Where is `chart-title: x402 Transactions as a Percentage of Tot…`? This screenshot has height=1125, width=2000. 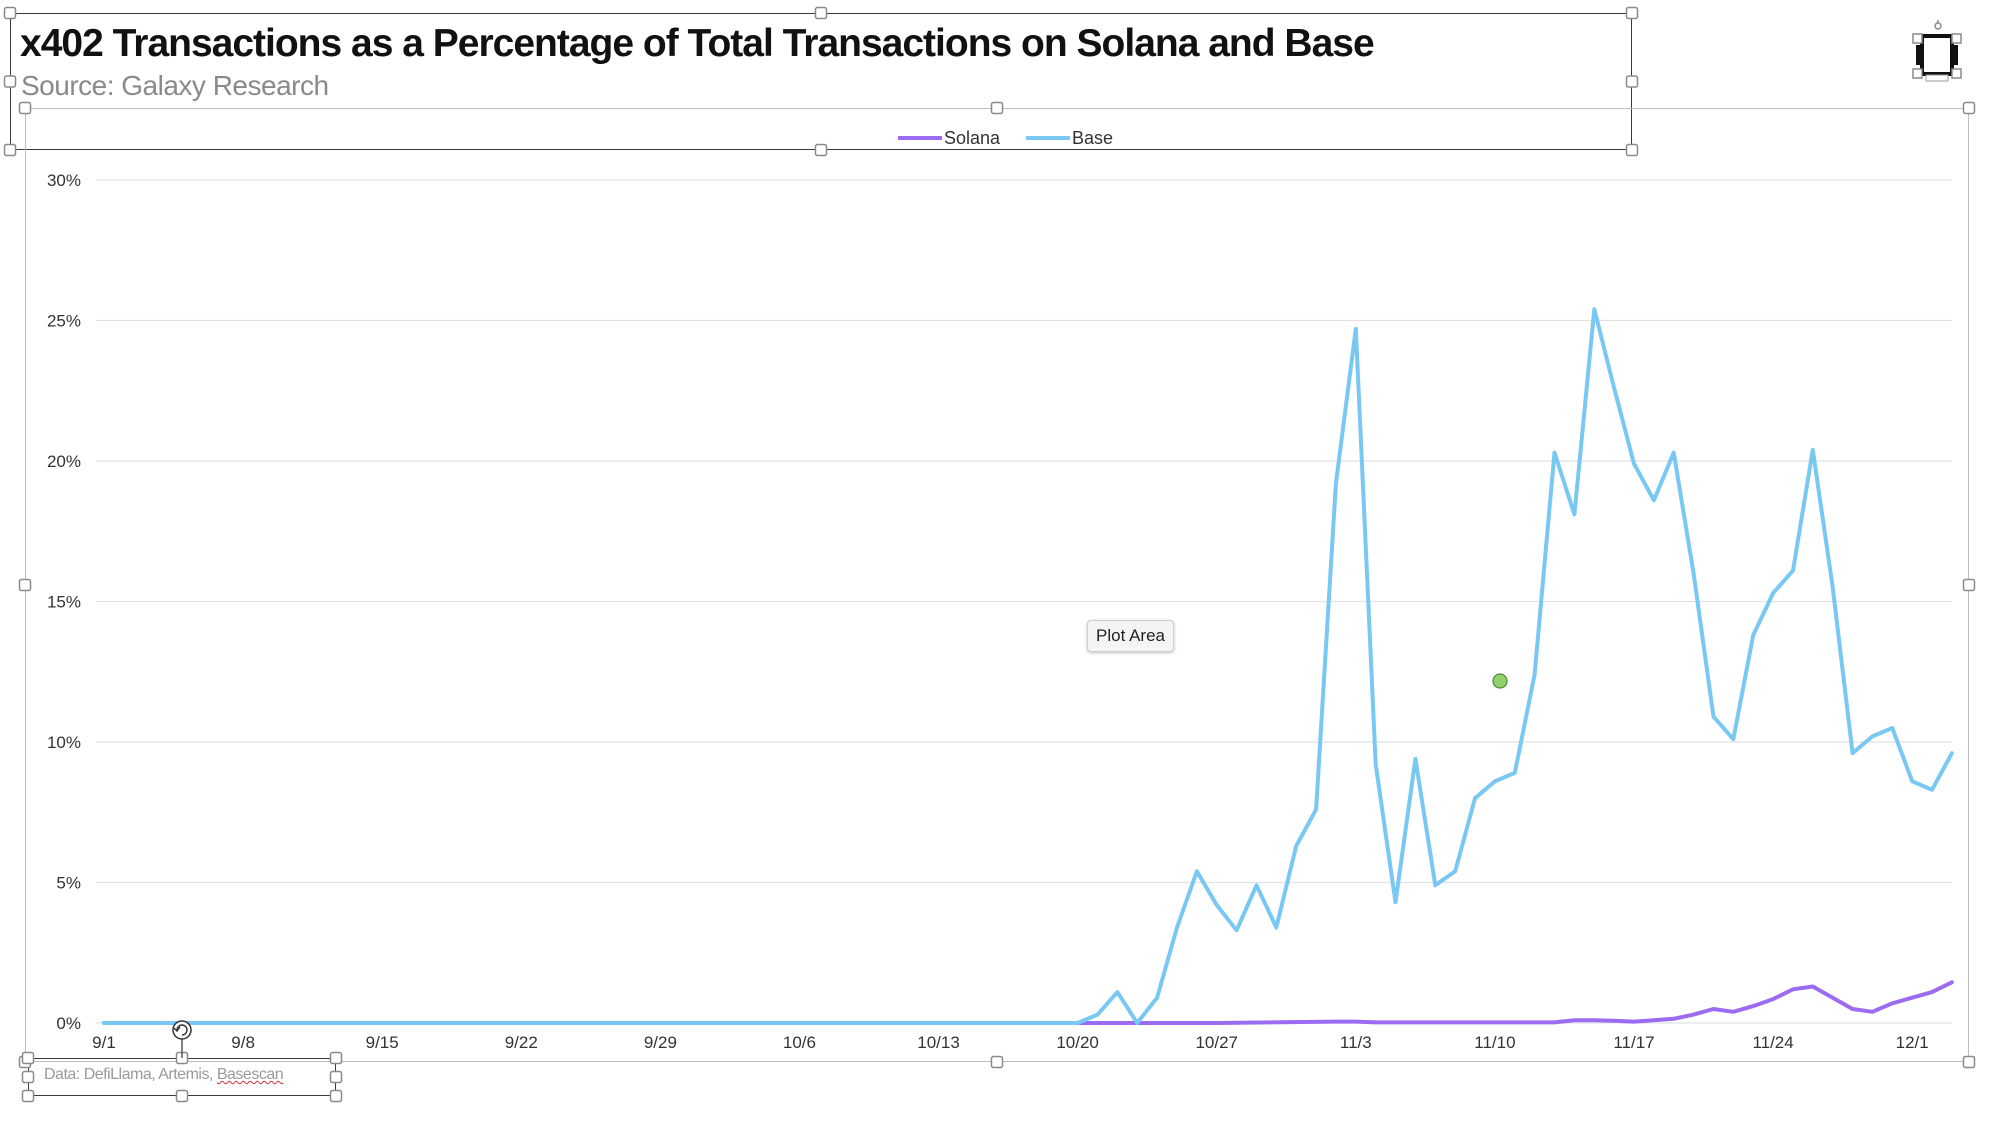
chart-title: x402 Transactions as a Percentage of Tot… is located at coordinates (697, 43).